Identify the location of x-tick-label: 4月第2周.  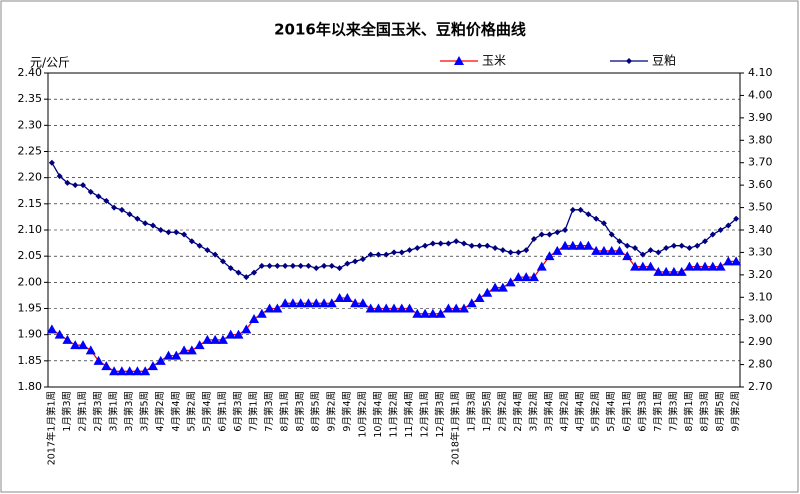
(160, 411).